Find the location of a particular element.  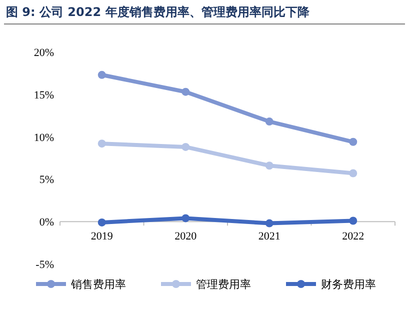

y-tick-label: 15% is located at coordinates (44, 95).